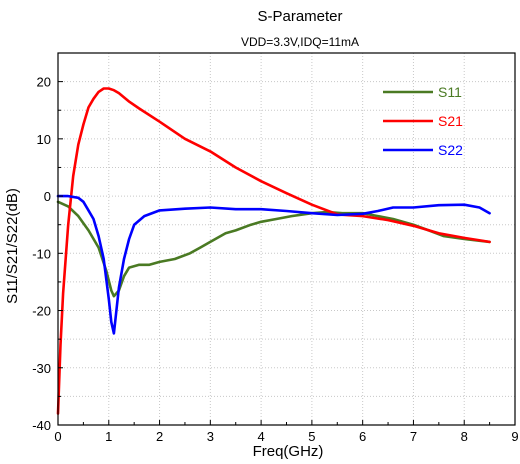 This screenshot has height=464, width=520. I want to click on x-tick-label: 2, so click(159, 436).